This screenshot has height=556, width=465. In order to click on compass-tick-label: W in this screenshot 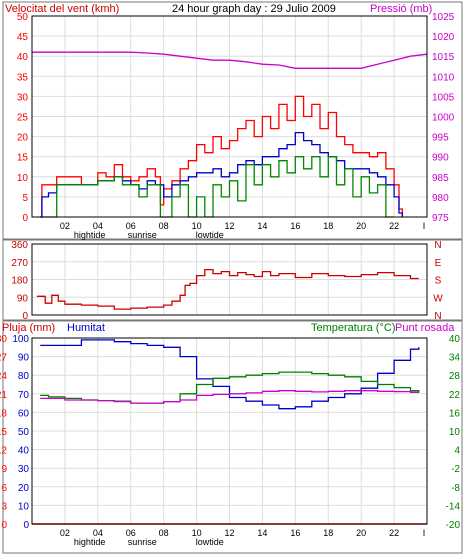, I will do `click(438, 298)`.